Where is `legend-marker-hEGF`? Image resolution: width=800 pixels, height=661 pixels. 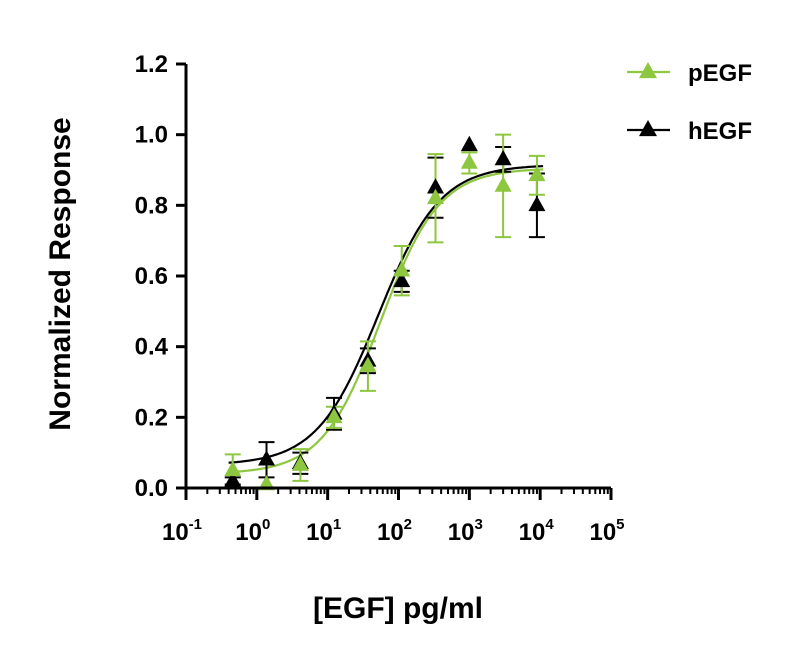
legend-marker-hEGF is located at coordinates (648, 128).